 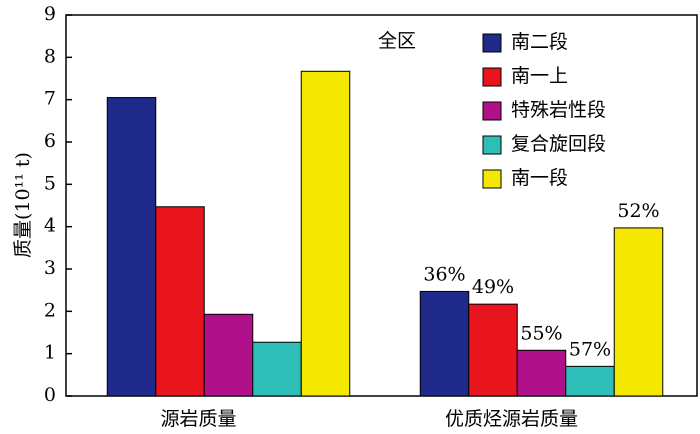 I want to click on y-tick-label: 1, so click(x=50, y=353).